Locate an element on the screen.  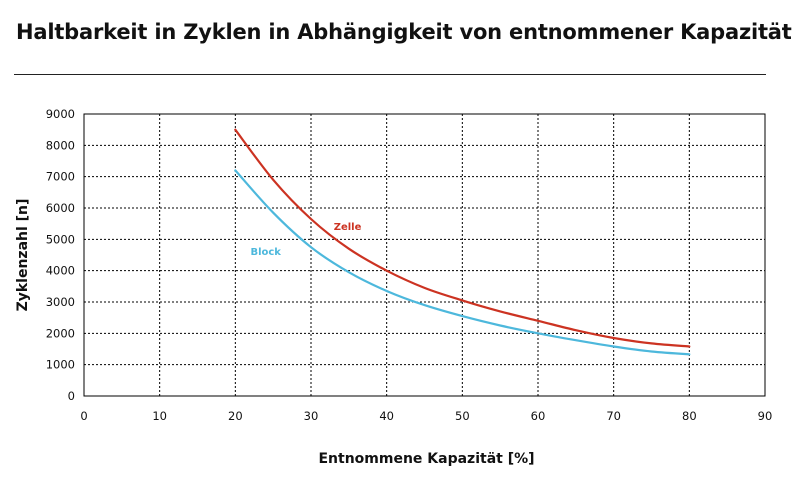
series-label-block: Block is located at coordinates (265, 252).